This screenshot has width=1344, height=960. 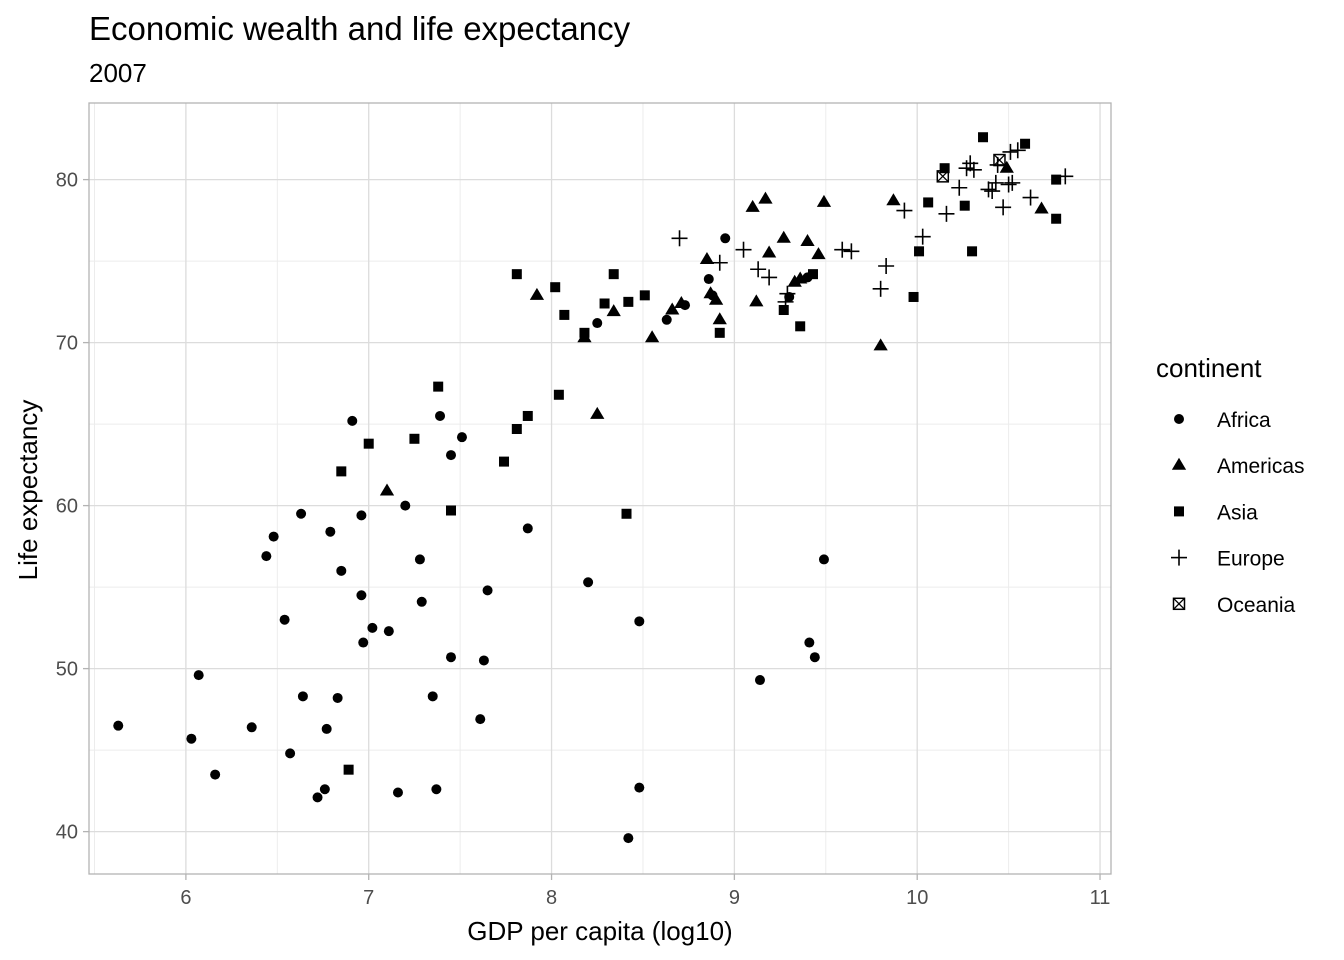 I want to click on x-tick-label: 8, so click(x=551, y=898).